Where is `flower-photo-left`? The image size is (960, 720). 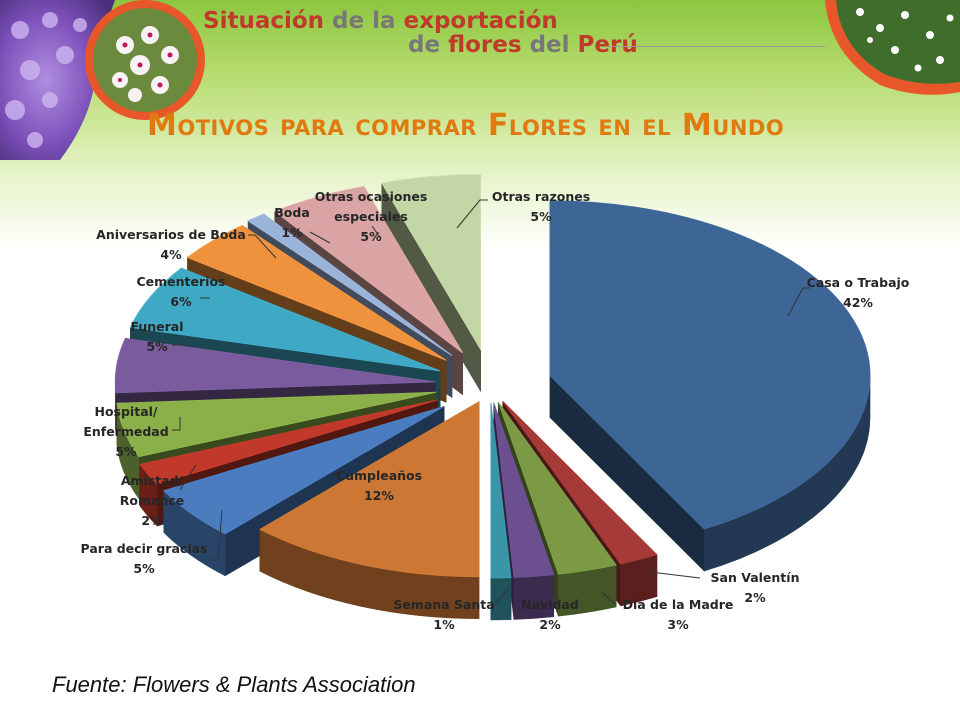
flower-photo-left is located at coordinates (102, 80).